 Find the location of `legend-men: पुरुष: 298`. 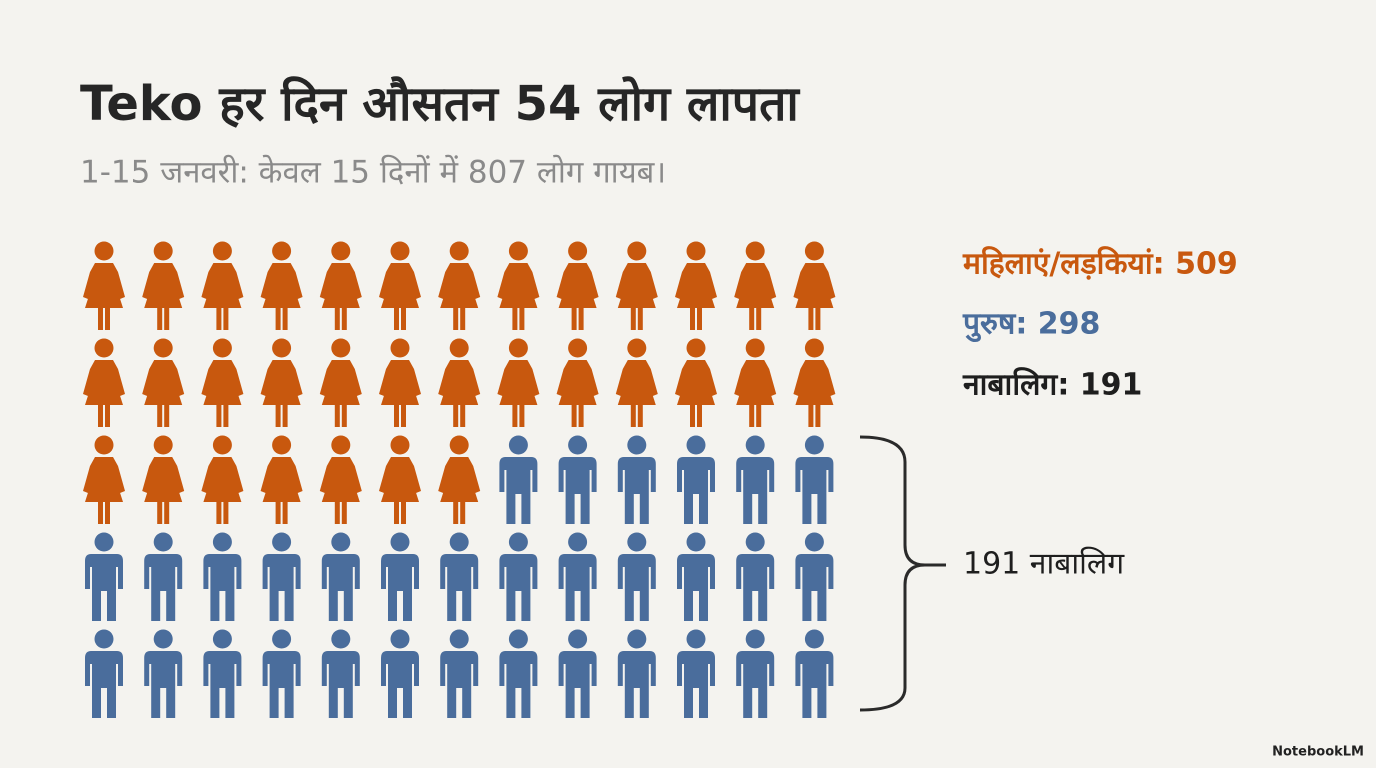

legend-men: पुरुष: 298 is located at coordinates (1031, 325).